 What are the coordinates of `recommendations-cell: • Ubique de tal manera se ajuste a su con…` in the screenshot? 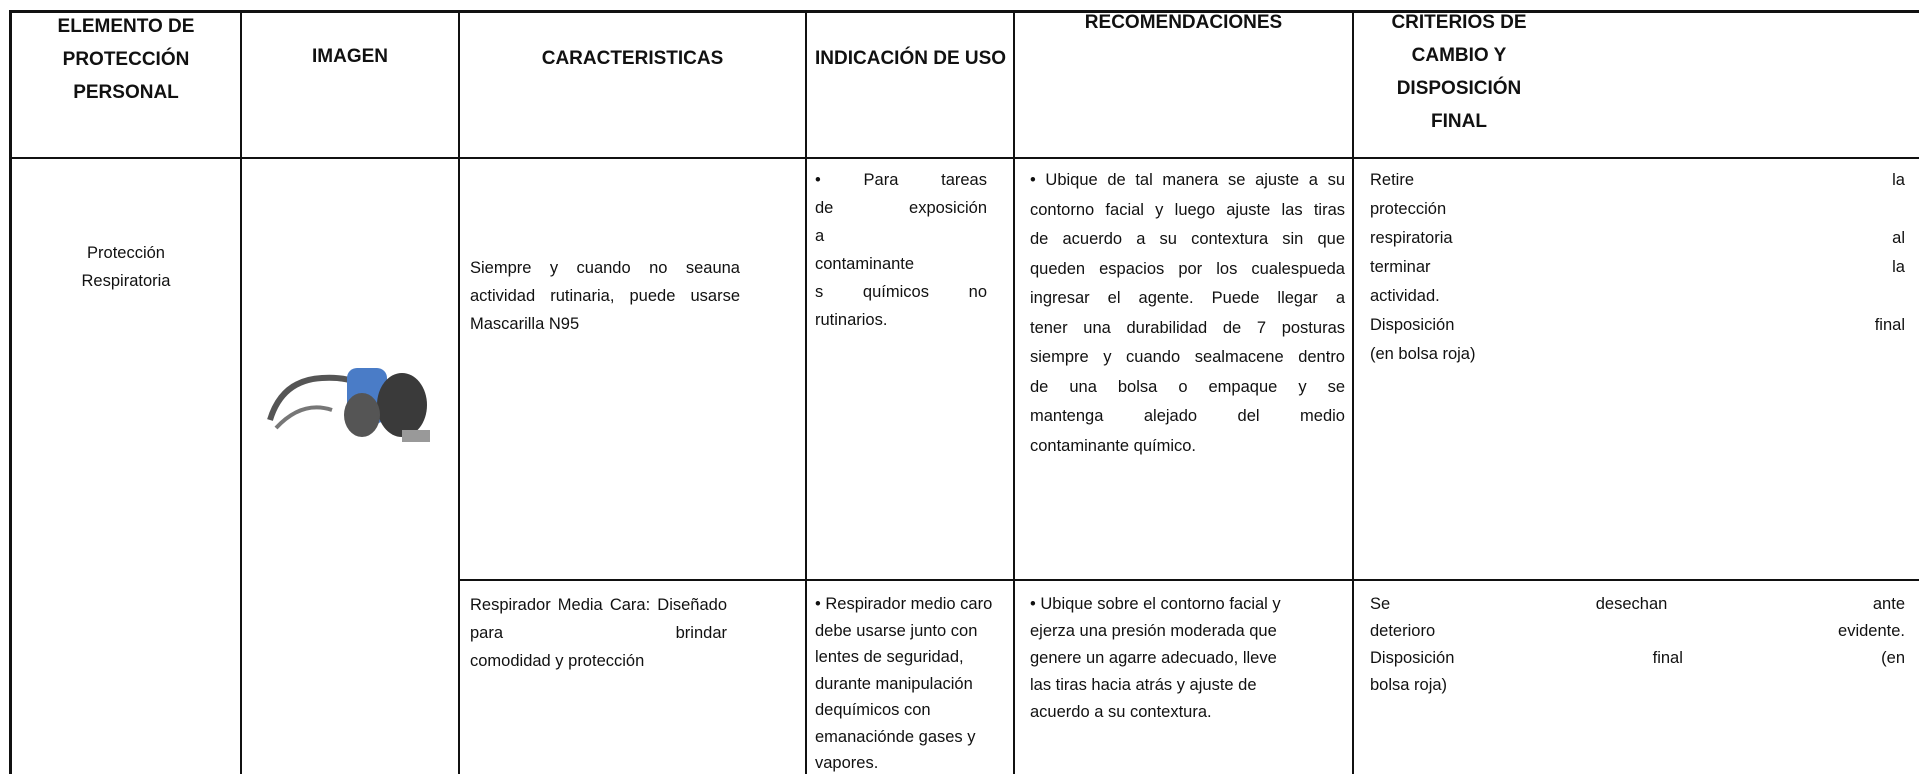 It's located at (1187, 313).